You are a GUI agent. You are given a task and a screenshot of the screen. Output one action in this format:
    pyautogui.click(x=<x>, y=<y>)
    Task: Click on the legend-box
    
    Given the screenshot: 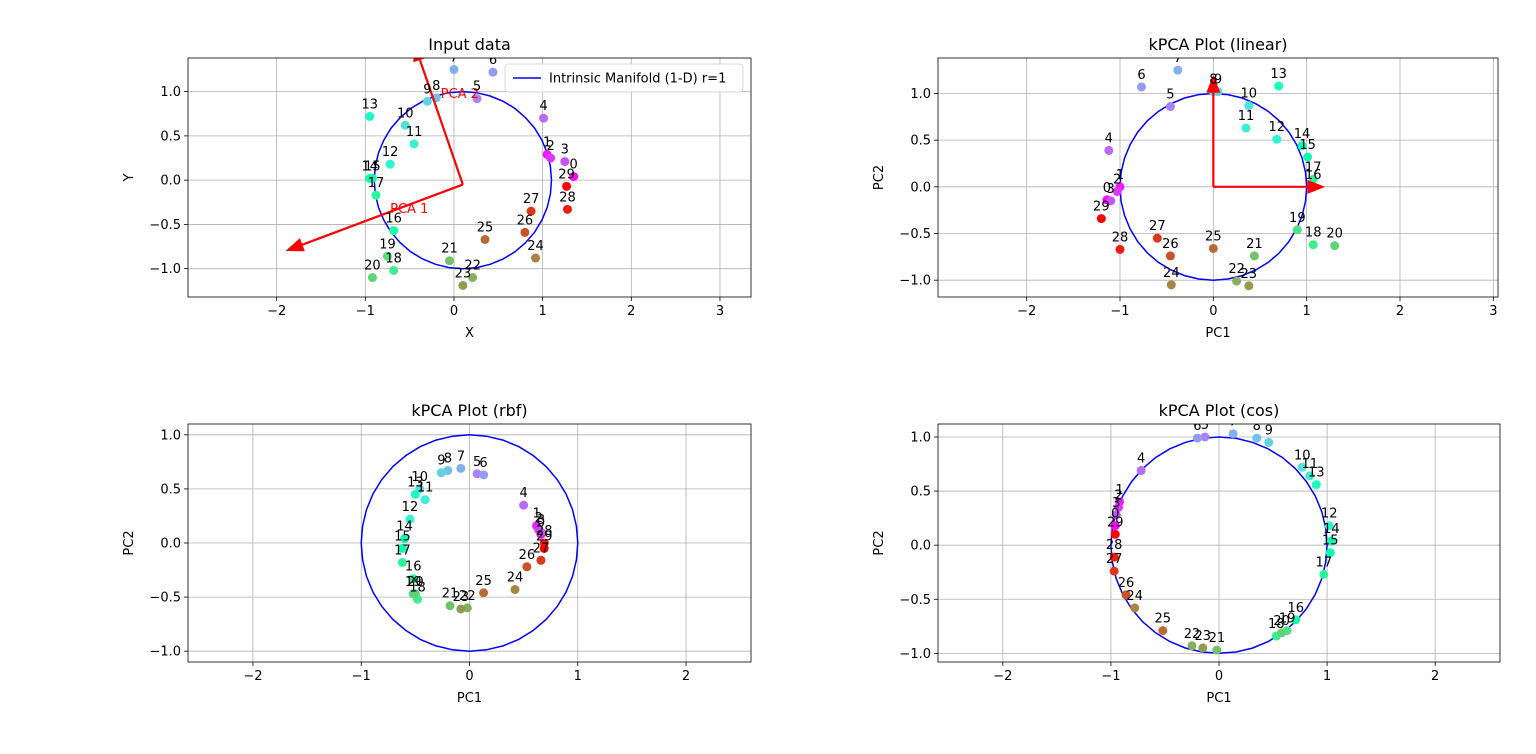 What is the action you would take?
    pyautogui.click(x=624, y=78)
    